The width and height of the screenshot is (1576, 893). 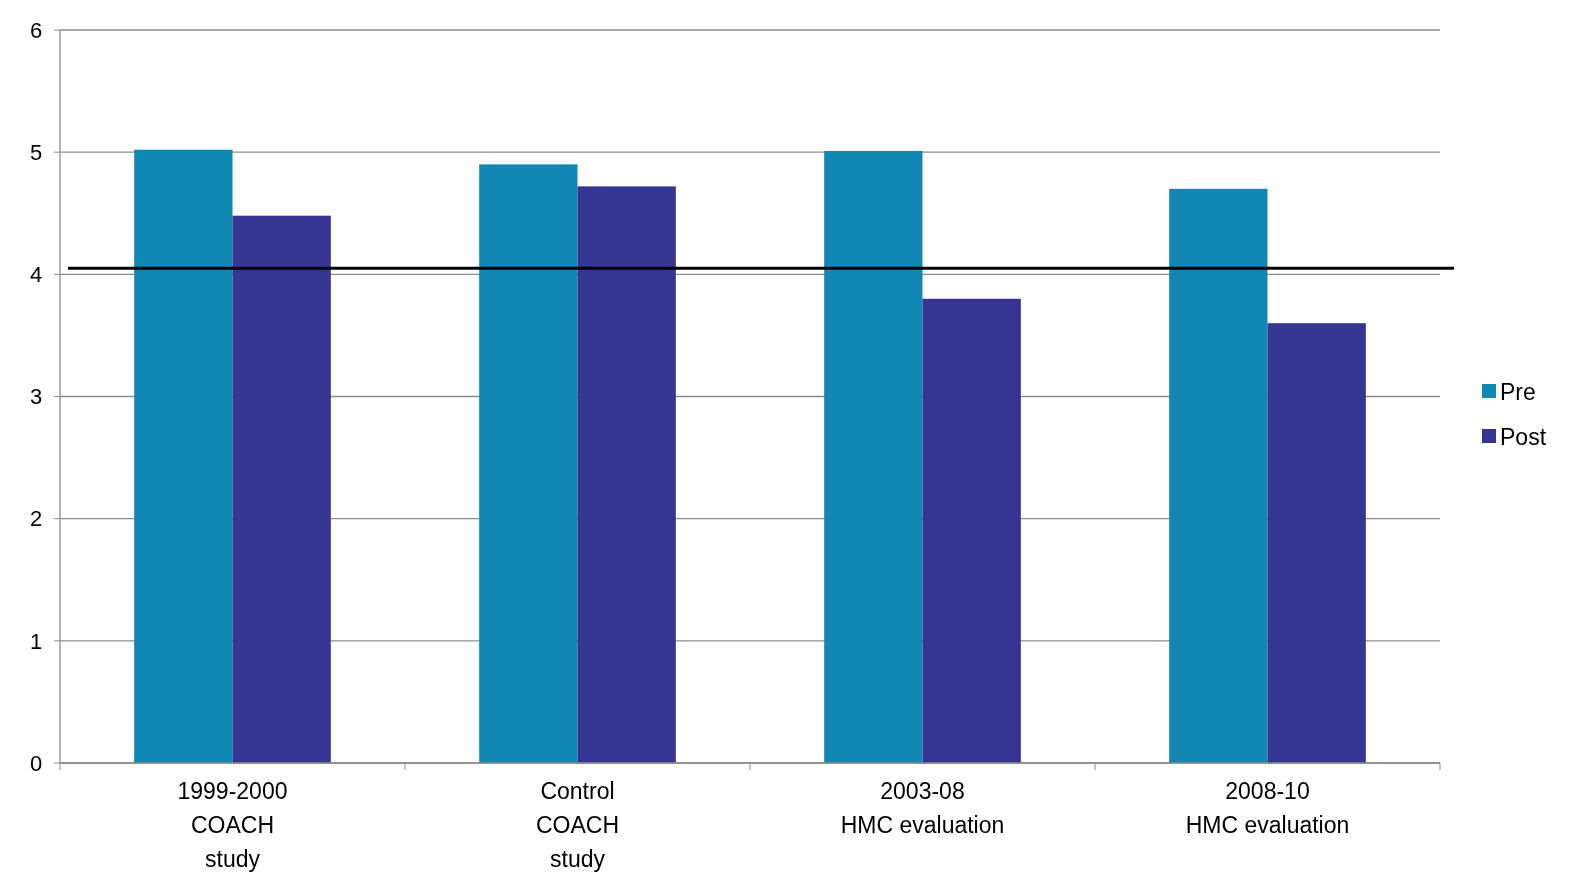 I want to click on x-tick-label: 2008-10 HMC evaluation, so click(x=1267, y=808).